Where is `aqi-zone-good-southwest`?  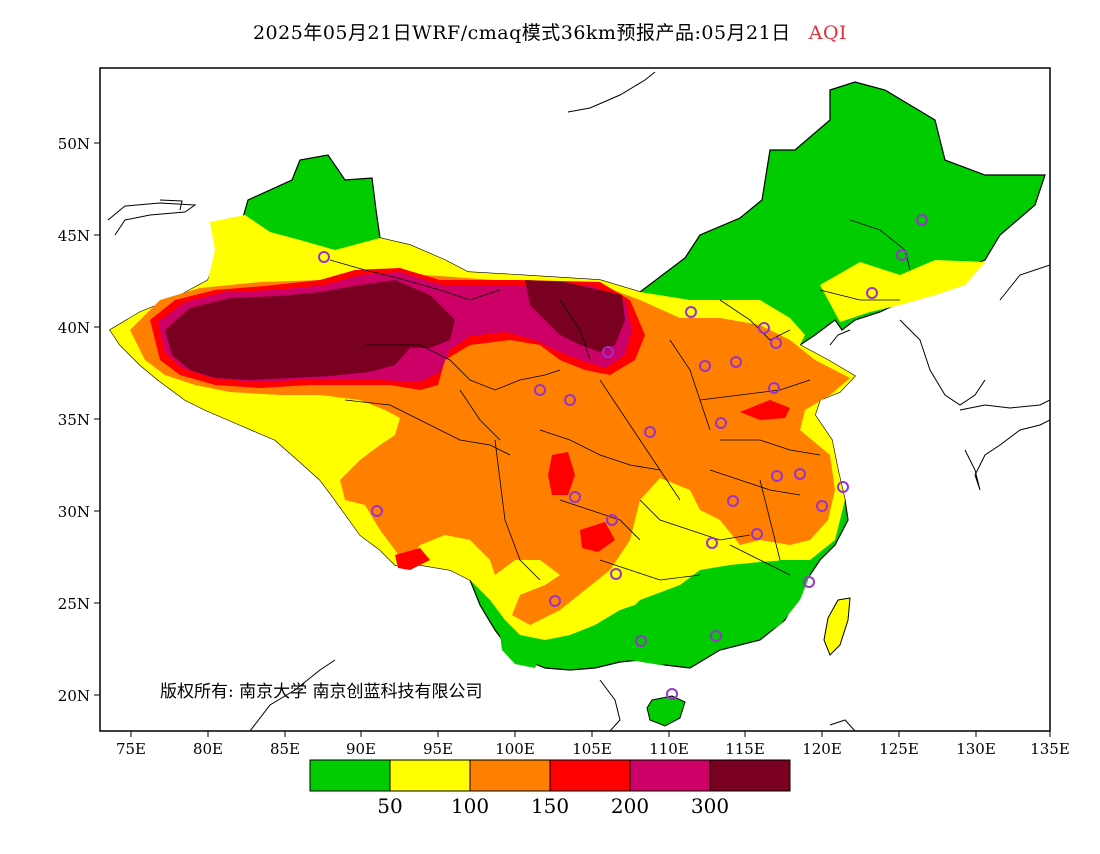
aqi-zone-good-southwest is located at coordinates (522, 651).